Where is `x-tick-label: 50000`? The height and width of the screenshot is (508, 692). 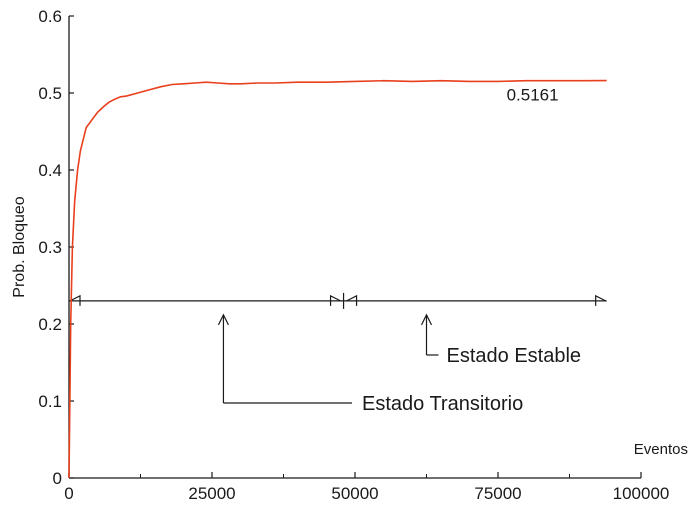
x-tick-label: 50000 is located at coordinates (354, 493).